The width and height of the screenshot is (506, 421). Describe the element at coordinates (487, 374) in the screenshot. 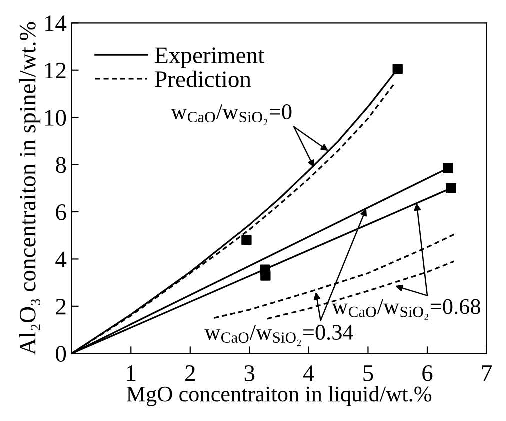

I see `x-tick-label: 7` at that location.